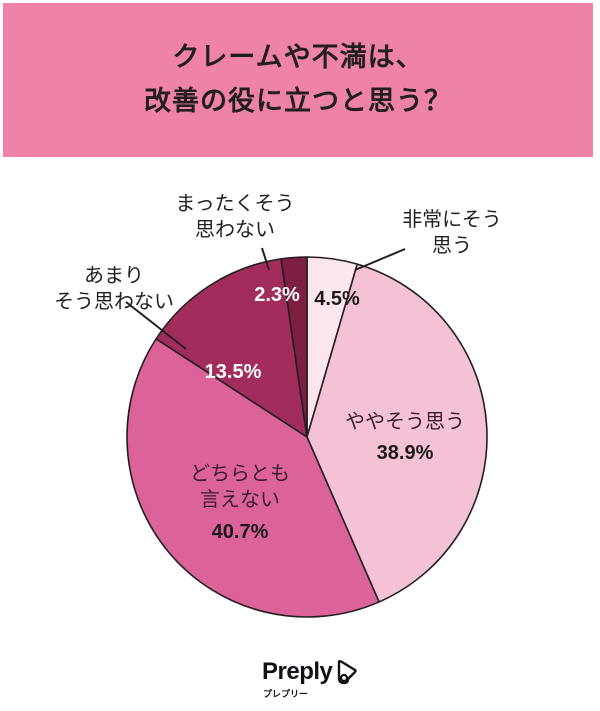 Image resolution: width=600 pixels, height=711 pixels. Describe the element at coordinates (298, 57) in the screenshot. I see `title-line-1: クレームや不満は、` at that location.